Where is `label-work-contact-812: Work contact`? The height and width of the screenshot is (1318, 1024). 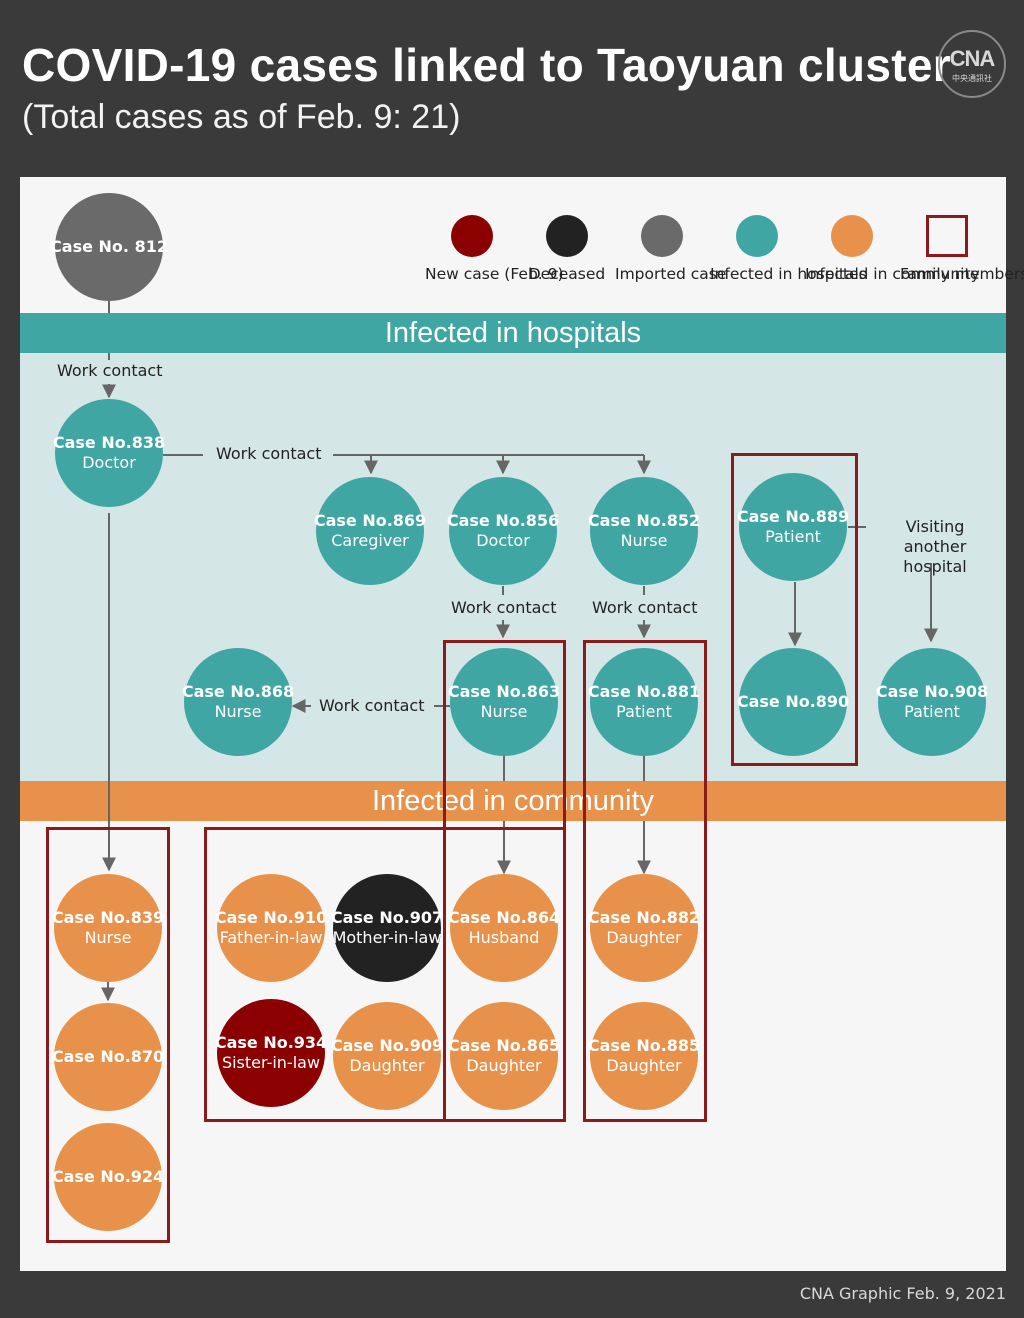 label-work-contact-812: Work contact is located at coordinates (110, 370).